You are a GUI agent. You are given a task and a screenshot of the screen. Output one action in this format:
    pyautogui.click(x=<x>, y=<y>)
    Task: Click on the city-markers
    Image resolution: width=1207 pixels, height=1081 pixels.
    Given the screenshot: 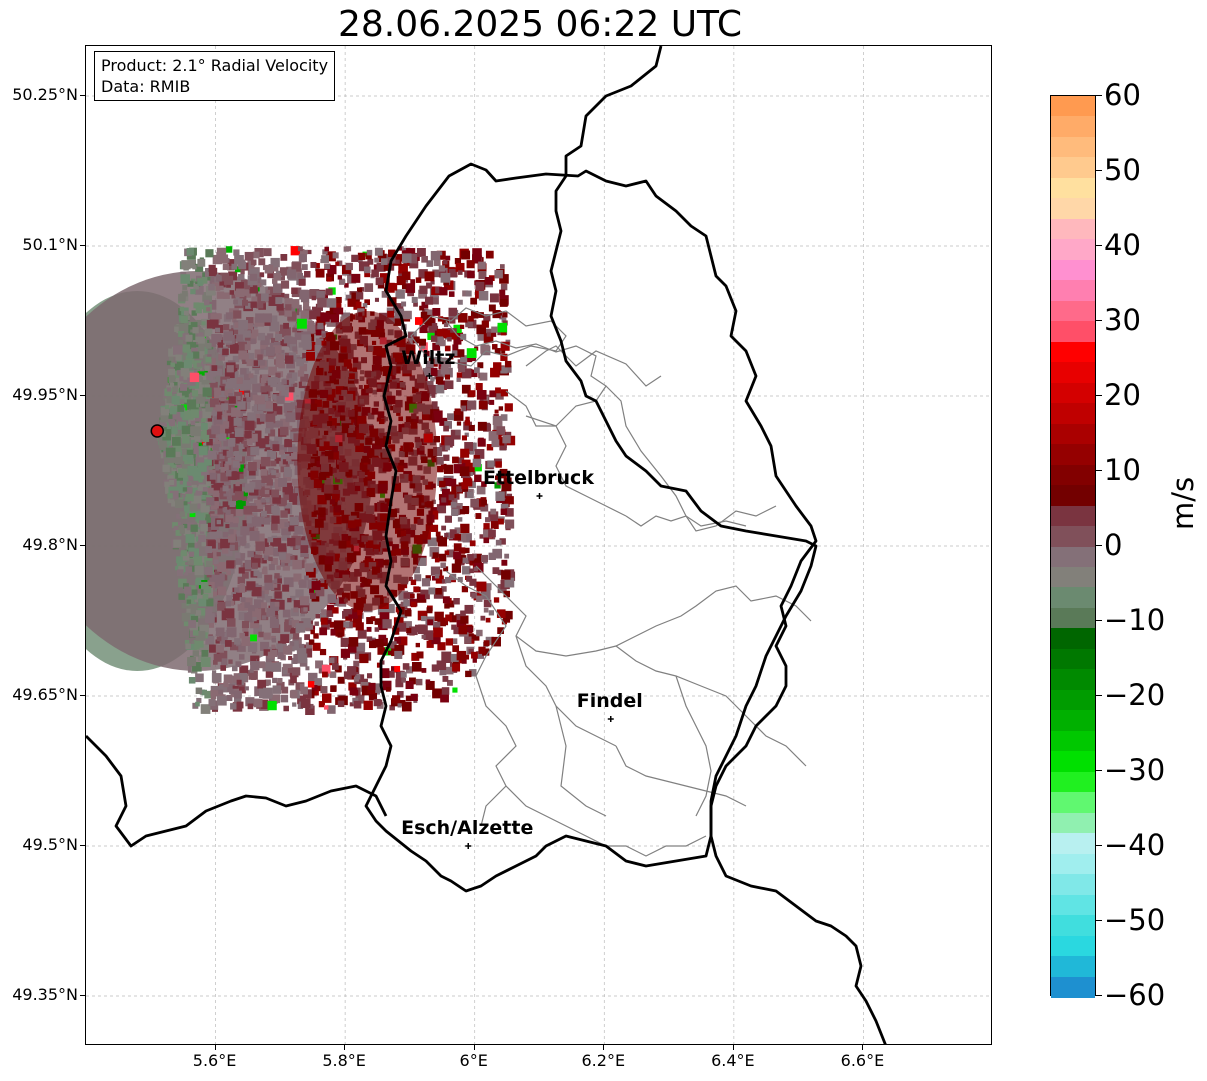 What is the action you would take?
    pyautogui.click(x=520, y=611)
    